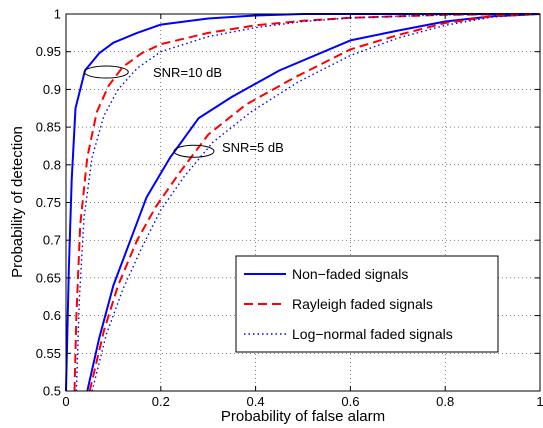  Describe the element at coordinates (52, 164) in the screenshot. I see `y-tick-label: 0.8` at that location.